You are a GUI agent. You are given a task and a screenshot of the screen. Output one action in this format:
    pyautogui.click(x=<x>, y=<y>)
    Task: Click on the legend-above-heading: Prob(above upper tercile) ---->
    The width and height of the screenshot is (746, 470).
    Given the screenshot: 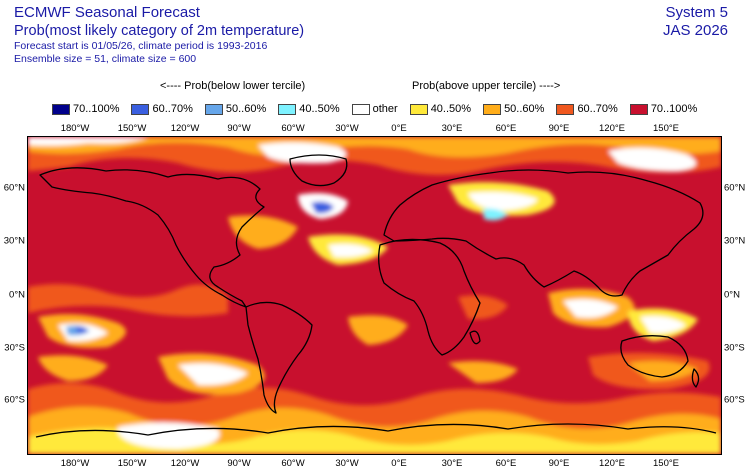 What is the action you would take?
    pyautogui.click(x=486, y=86)
    